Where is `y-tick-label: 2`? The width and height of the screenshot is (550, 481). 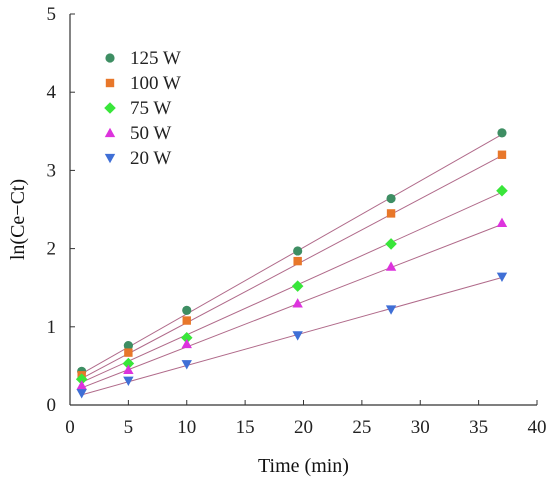
y-tick-label: 2 is located at coordinates (52, 249).